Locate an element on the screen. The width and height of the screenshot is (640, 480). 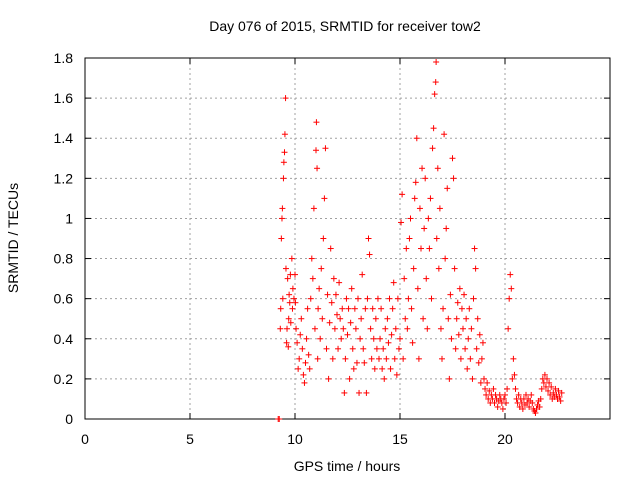
y-tick-label: 0.8 is located at coordinates (64, 259).